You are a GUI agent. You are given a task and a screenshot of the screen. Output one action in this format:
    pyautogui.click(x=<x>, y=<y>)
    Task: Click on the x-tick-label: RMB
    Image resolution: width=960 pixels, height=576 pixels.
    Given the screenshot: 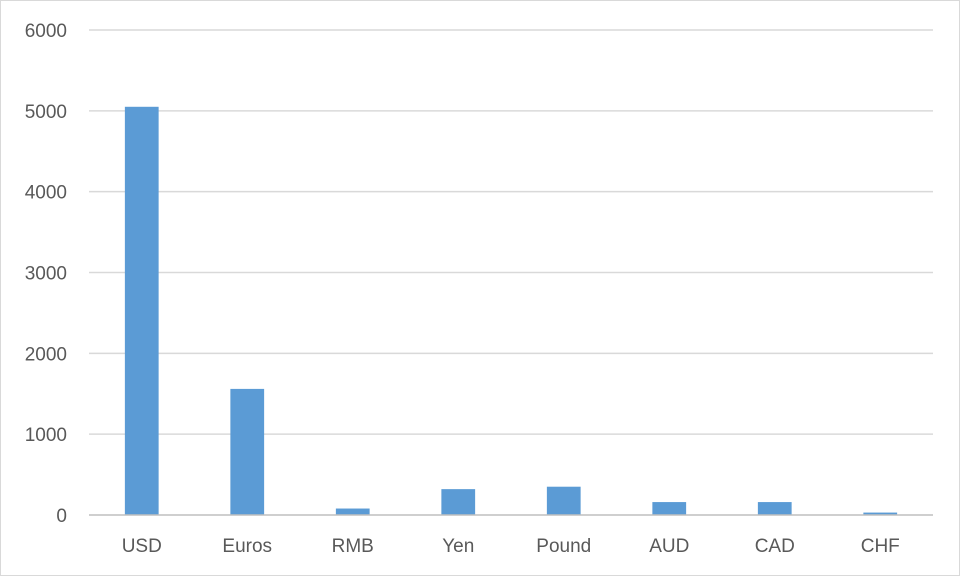 What is the action you would take?
    pyautogui.click(x=353, y=546)
    